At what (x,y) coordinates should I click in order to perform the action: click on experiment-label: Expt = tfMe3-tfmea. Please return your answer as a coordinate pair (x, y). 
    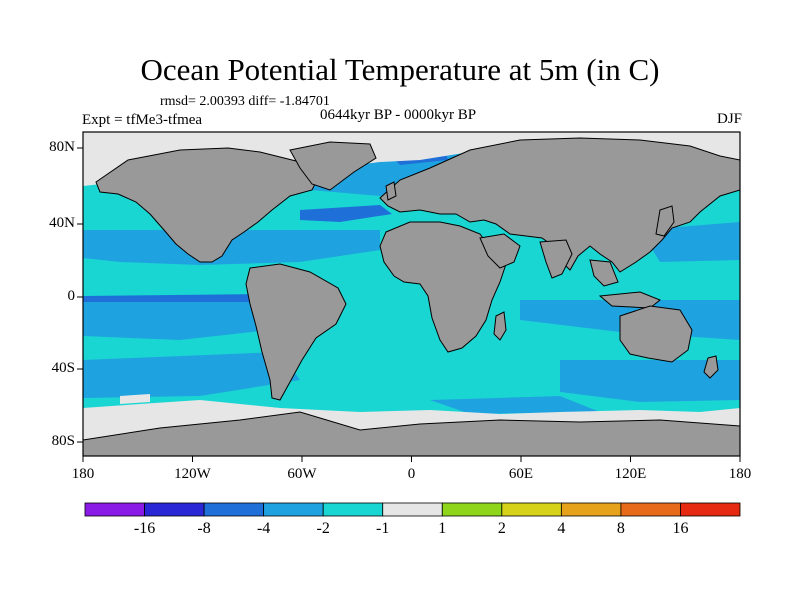
    Looking at the image, I should click on (142, 120).